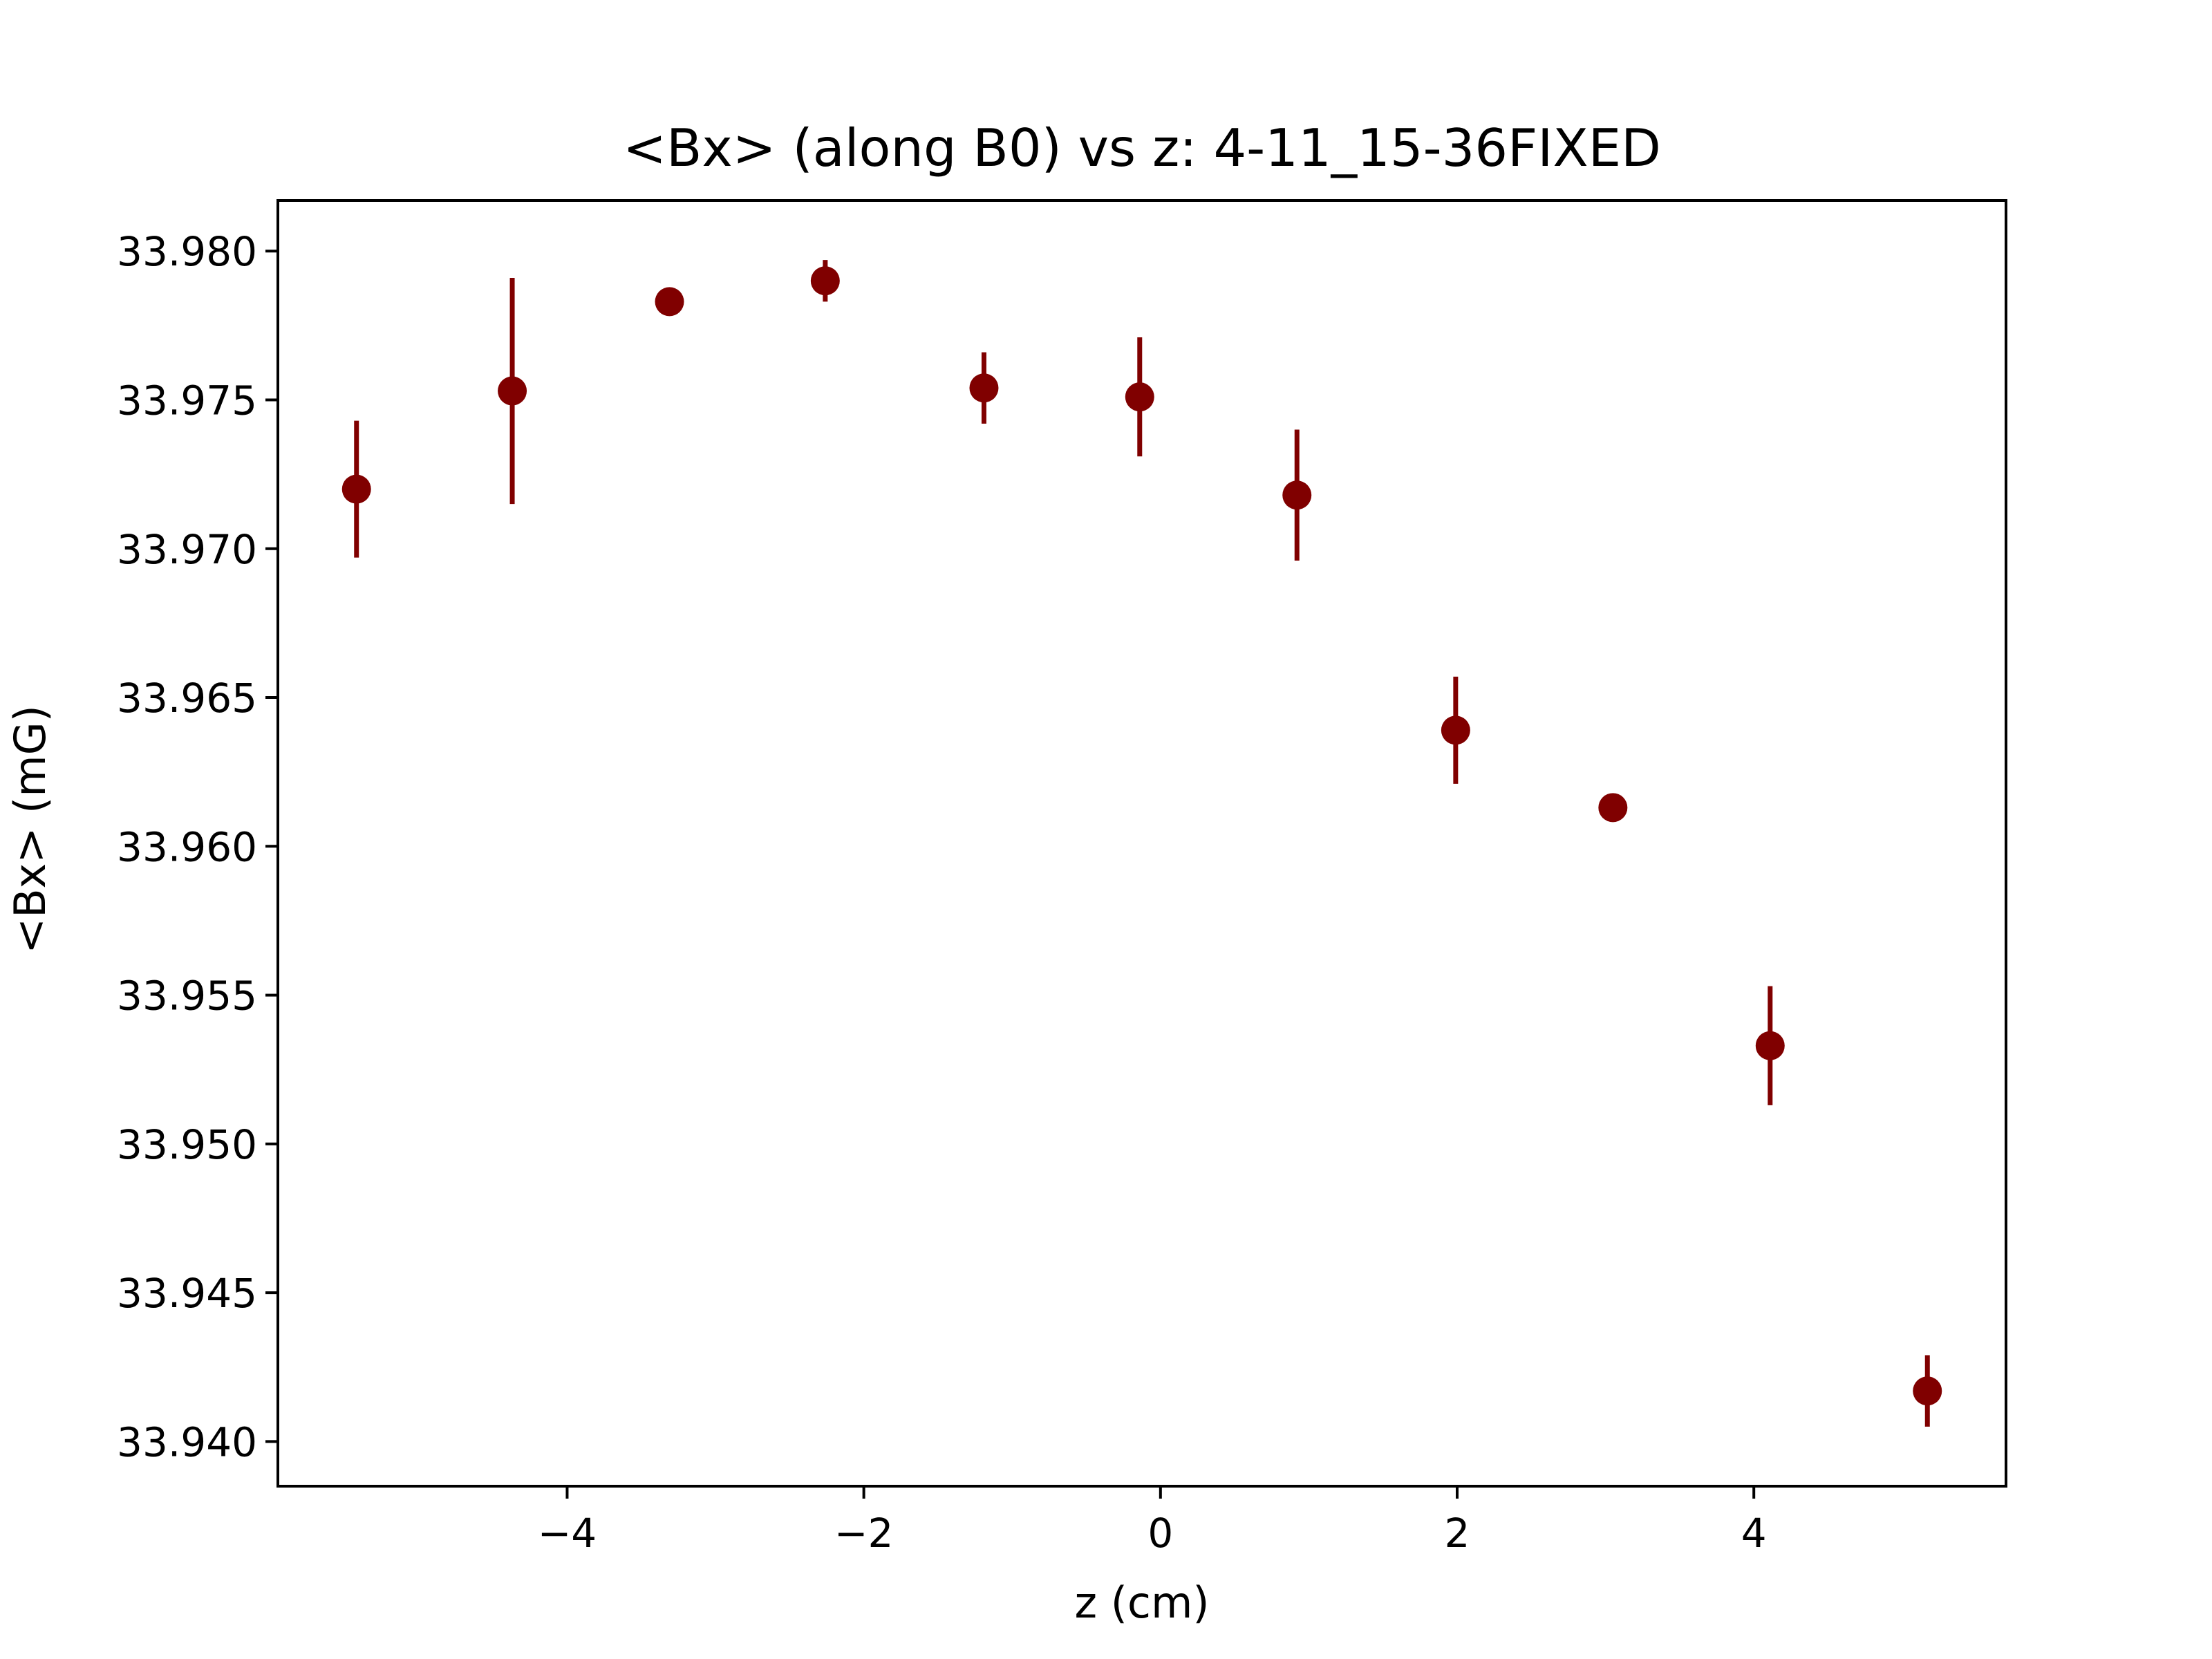 The image size is (2212, 1659). I want to click on y-axis-label: <Bx> (mG), so click(30, 829).